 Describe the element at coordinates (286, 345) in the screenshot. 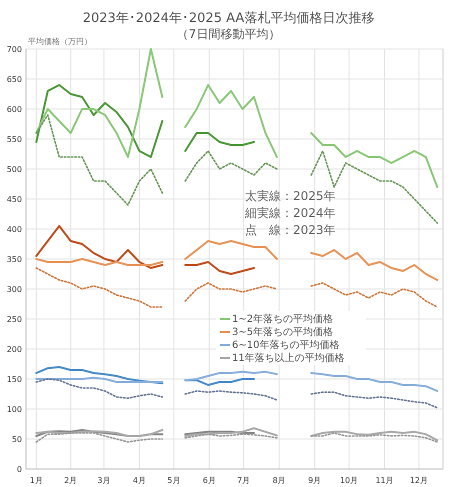

I see `legend-label: 6~10年落ちの平均価格` at that location.